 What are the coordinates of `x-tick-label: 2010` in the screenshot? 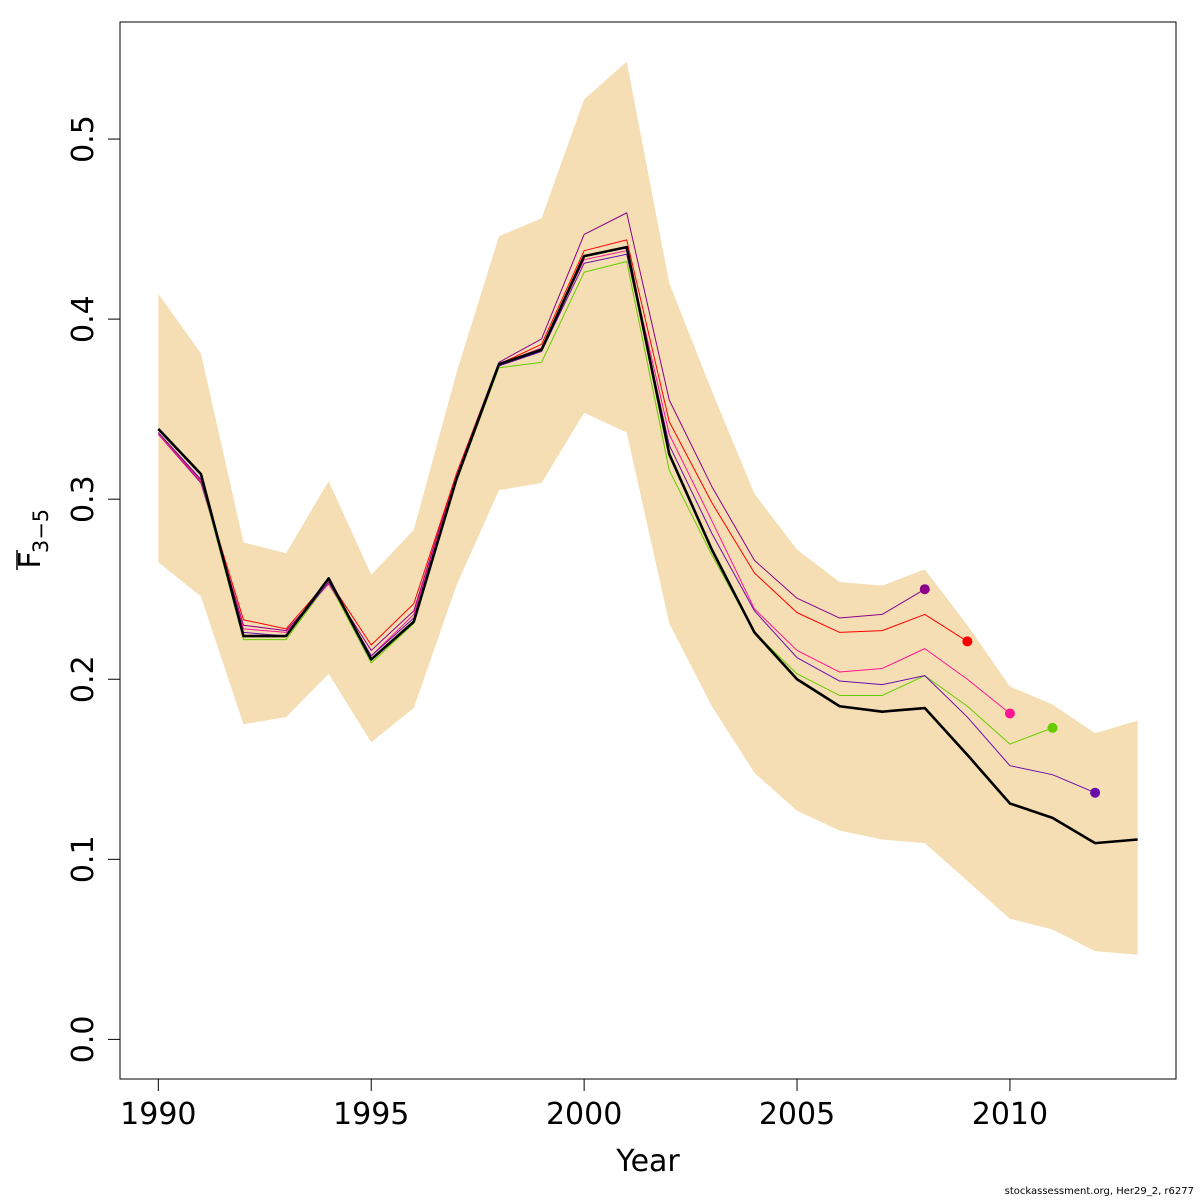 It's located at (1010, 1114).